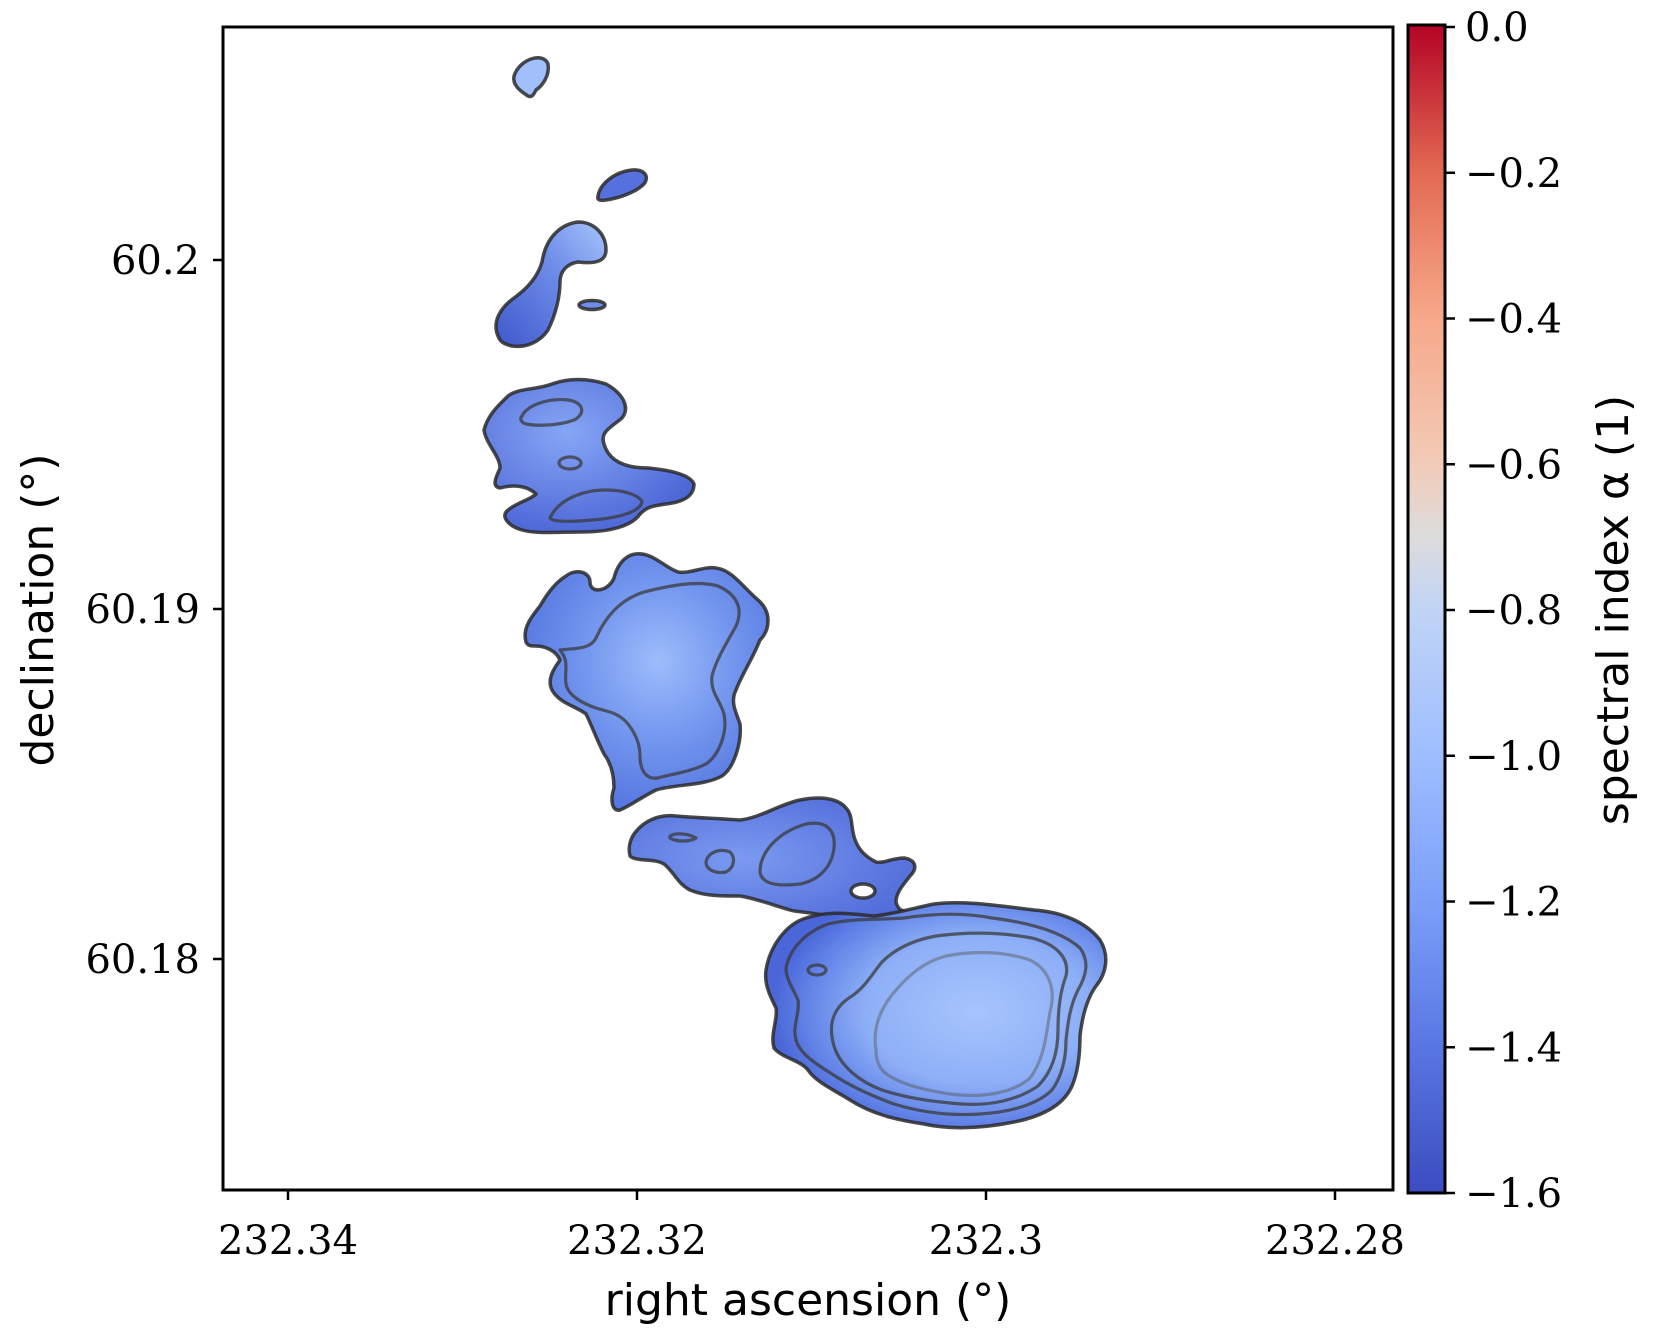 Image resolution: width=1661 pixels, height=1329 pixels. I want to click on region-lower-bridge, so click(789, 865).